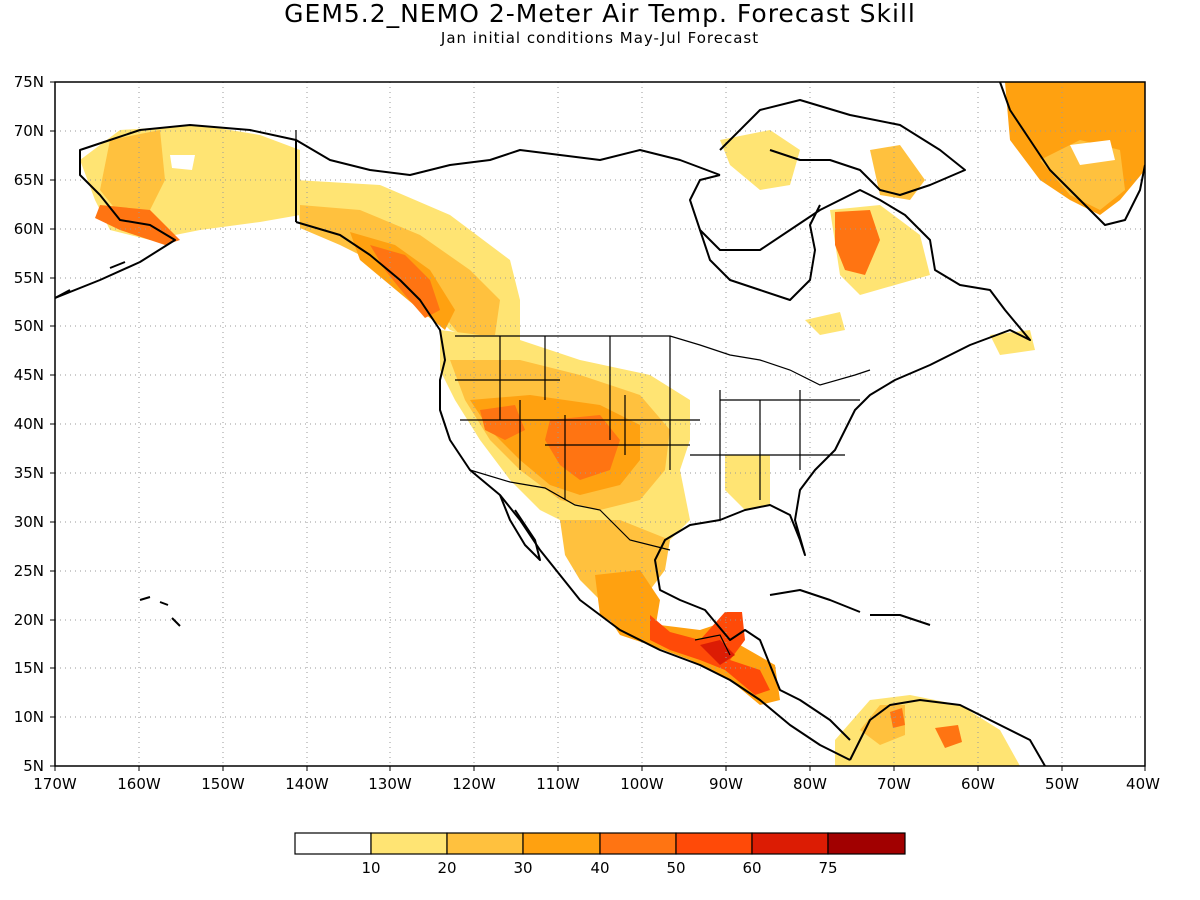  I want to click on lon-label: 140W, so click(307, 784).